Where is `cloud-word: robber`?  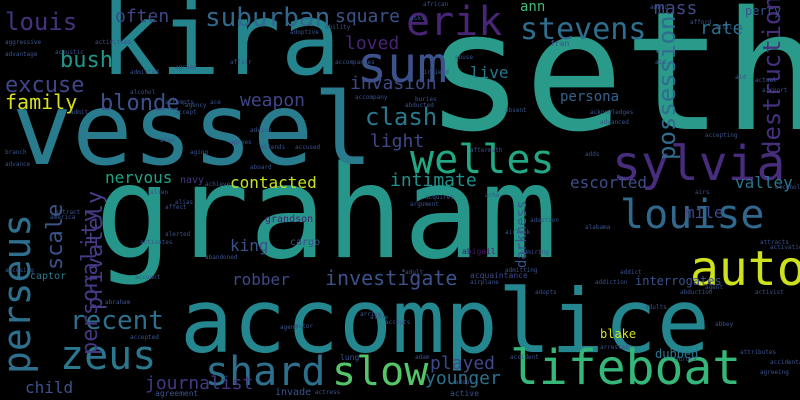 cloud-word: robber is located at coordinates (261, 279).